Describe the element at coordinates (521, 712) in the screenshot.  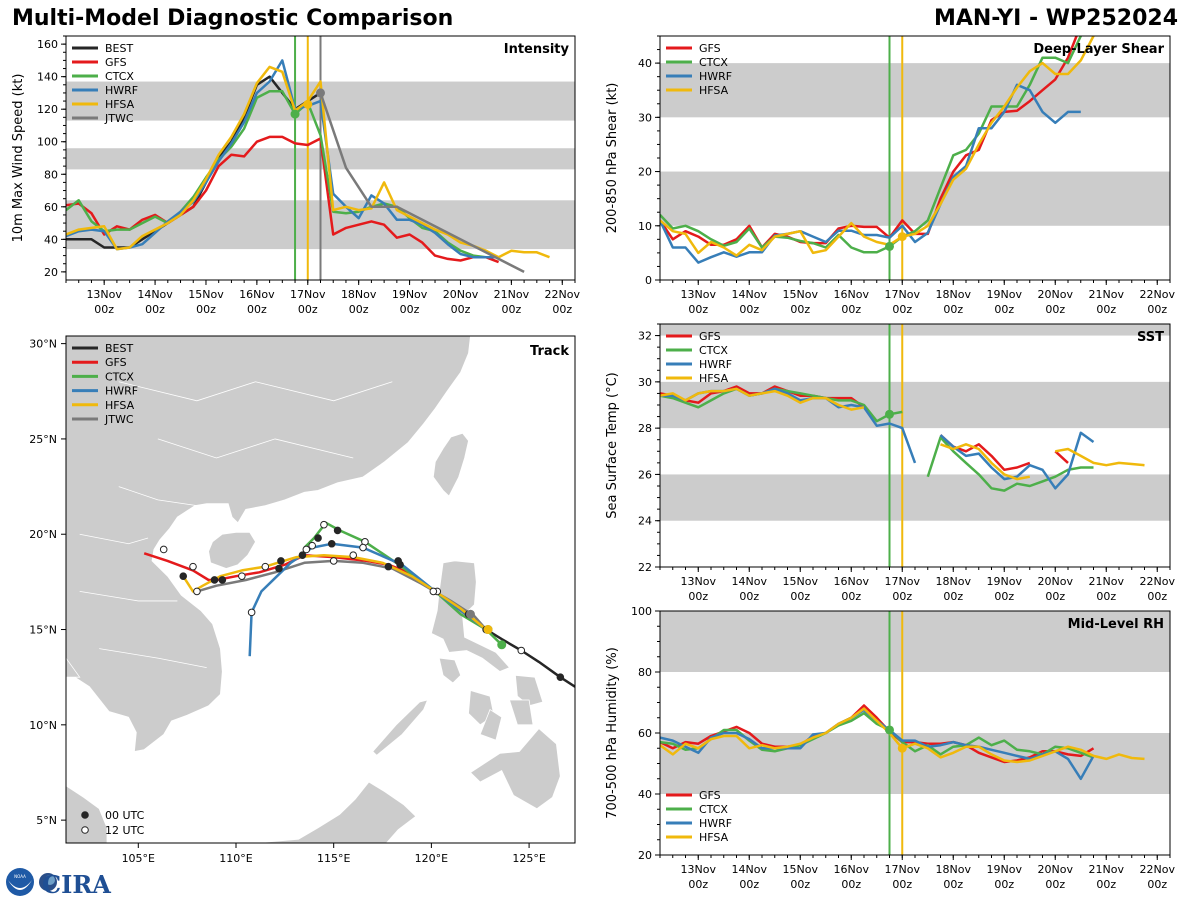
I see `land-leyte` at that location.